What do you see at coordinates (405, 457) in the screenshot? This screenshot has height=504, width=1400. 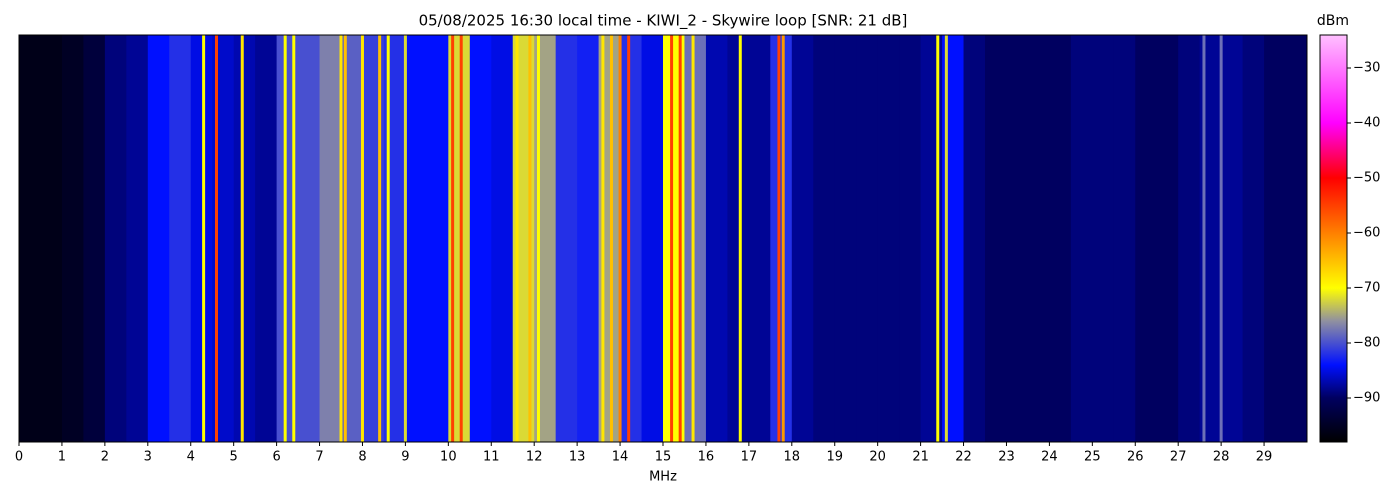 I see `x-tick-label: 9` at bounding box center [405, 457].